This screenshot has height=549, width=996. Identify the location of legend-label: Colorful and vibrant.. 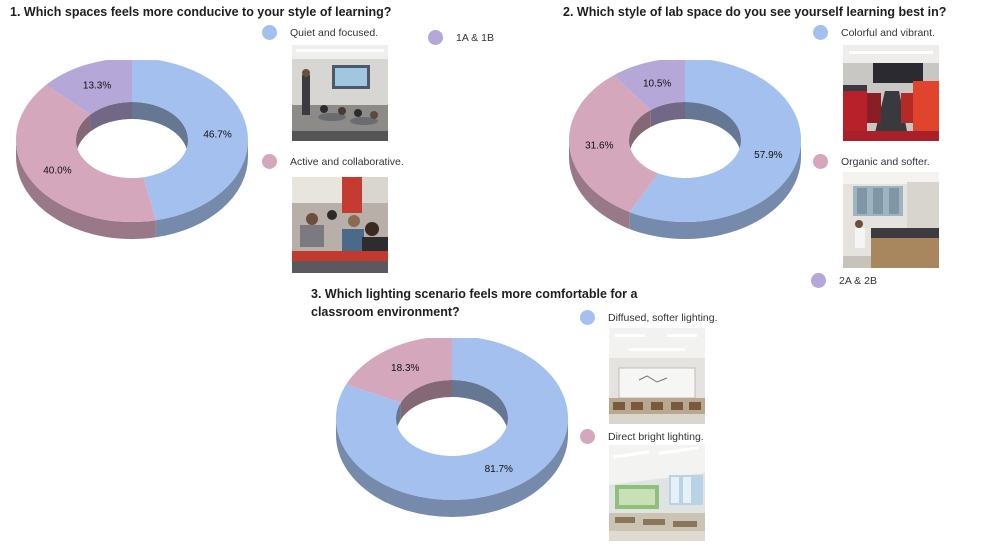
(888, 32).